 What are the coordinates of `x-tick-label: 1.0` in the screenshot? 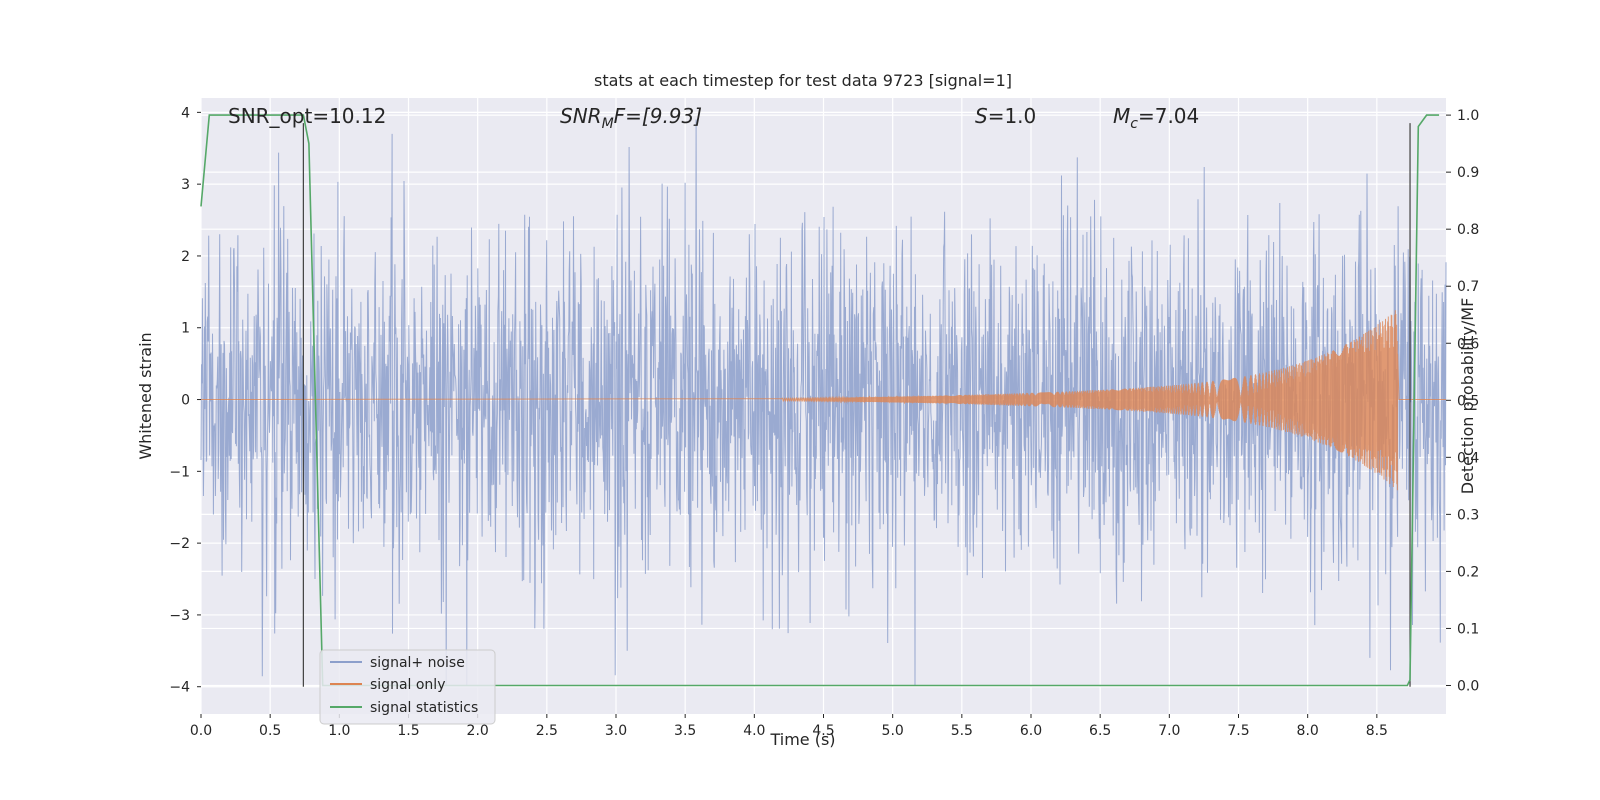 It's located at (339, 731).